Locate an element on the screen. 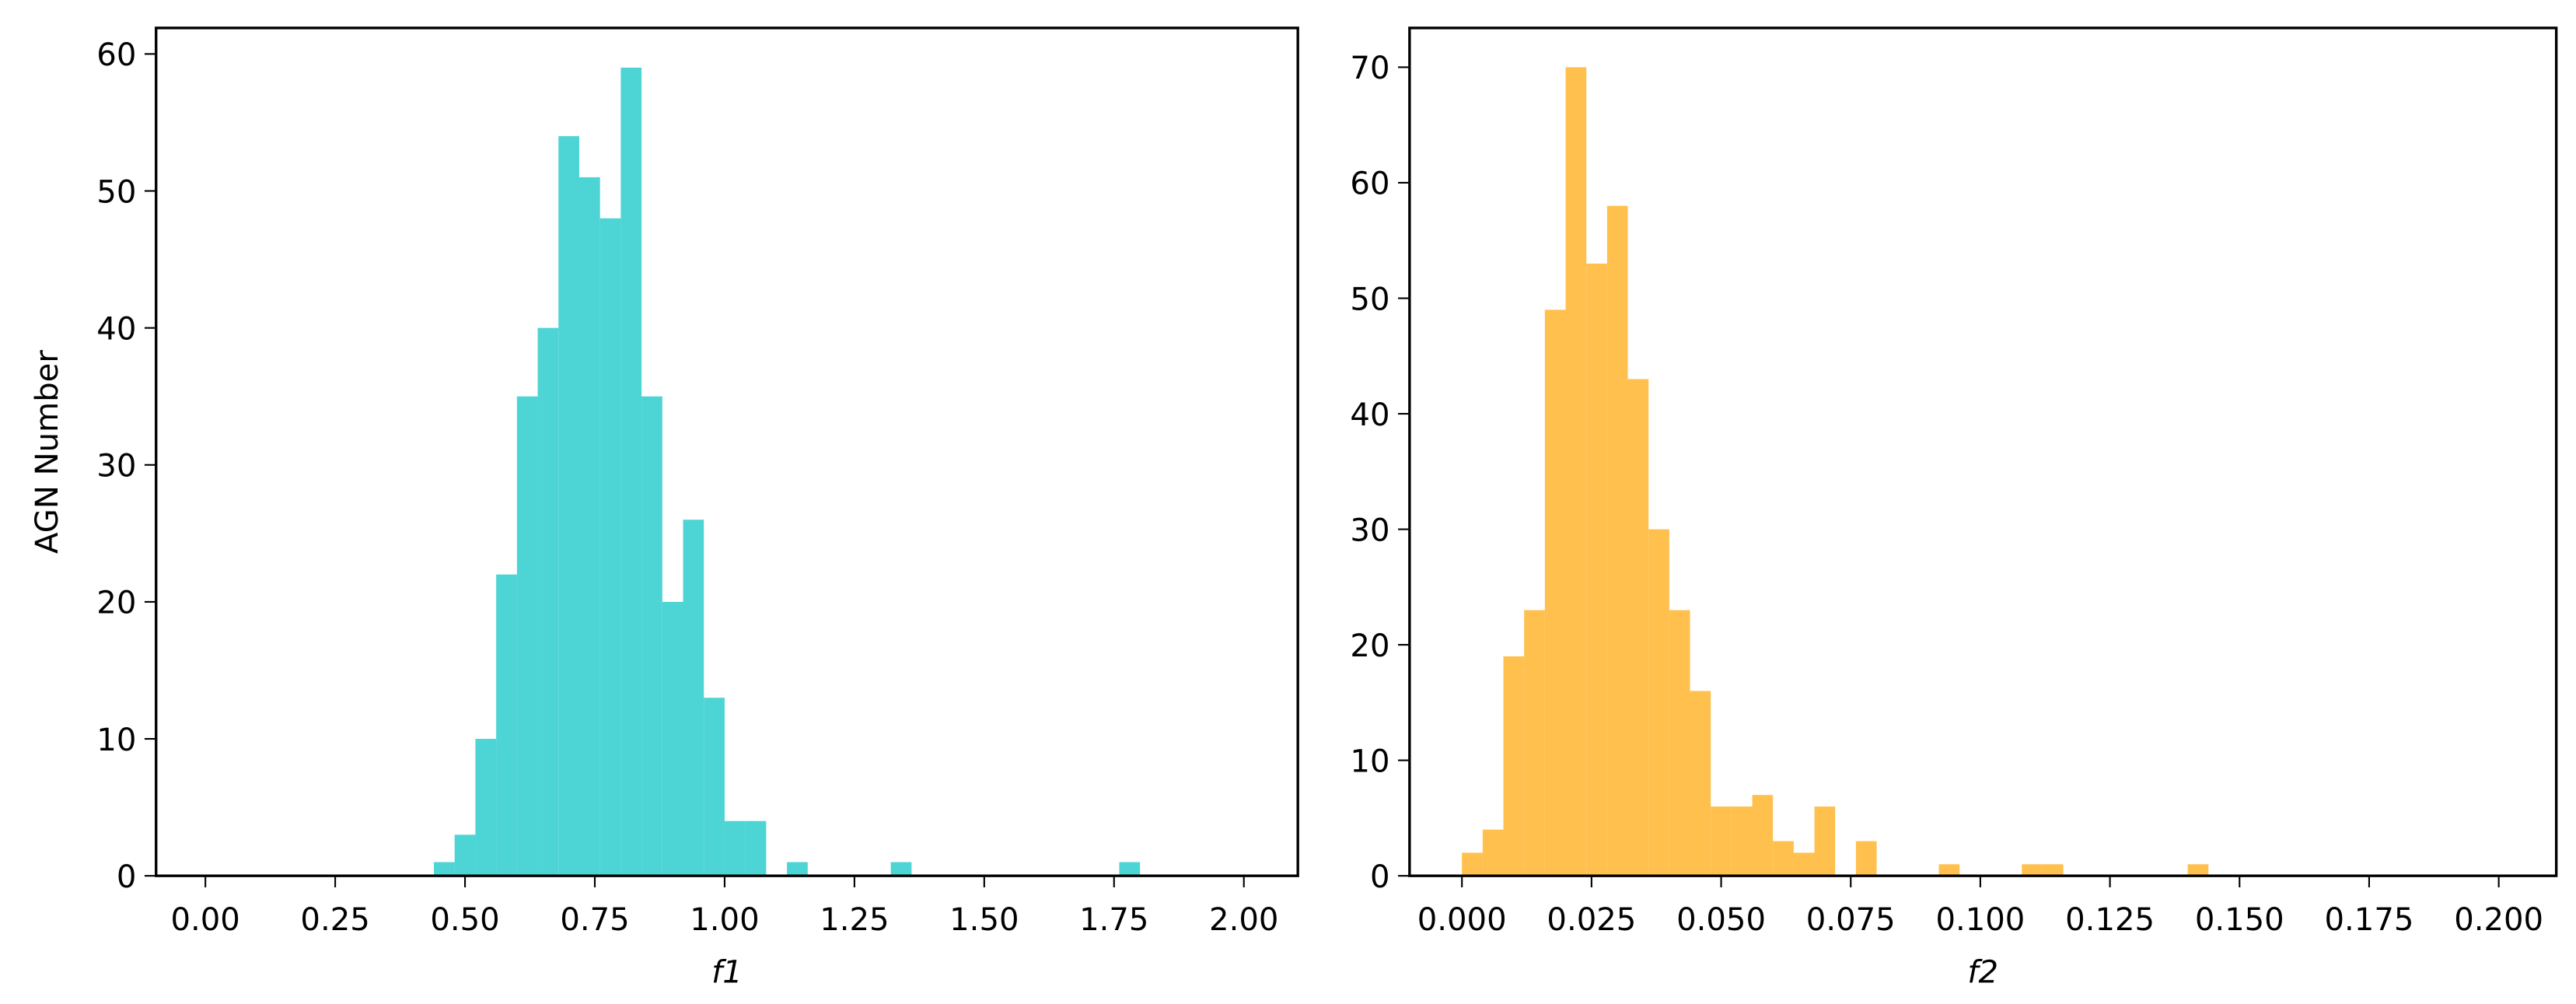 Image resolution: width=2576 pixels, height=1004 pixels. x-tick-label: 1.00 is located at coordinates (724, 920).